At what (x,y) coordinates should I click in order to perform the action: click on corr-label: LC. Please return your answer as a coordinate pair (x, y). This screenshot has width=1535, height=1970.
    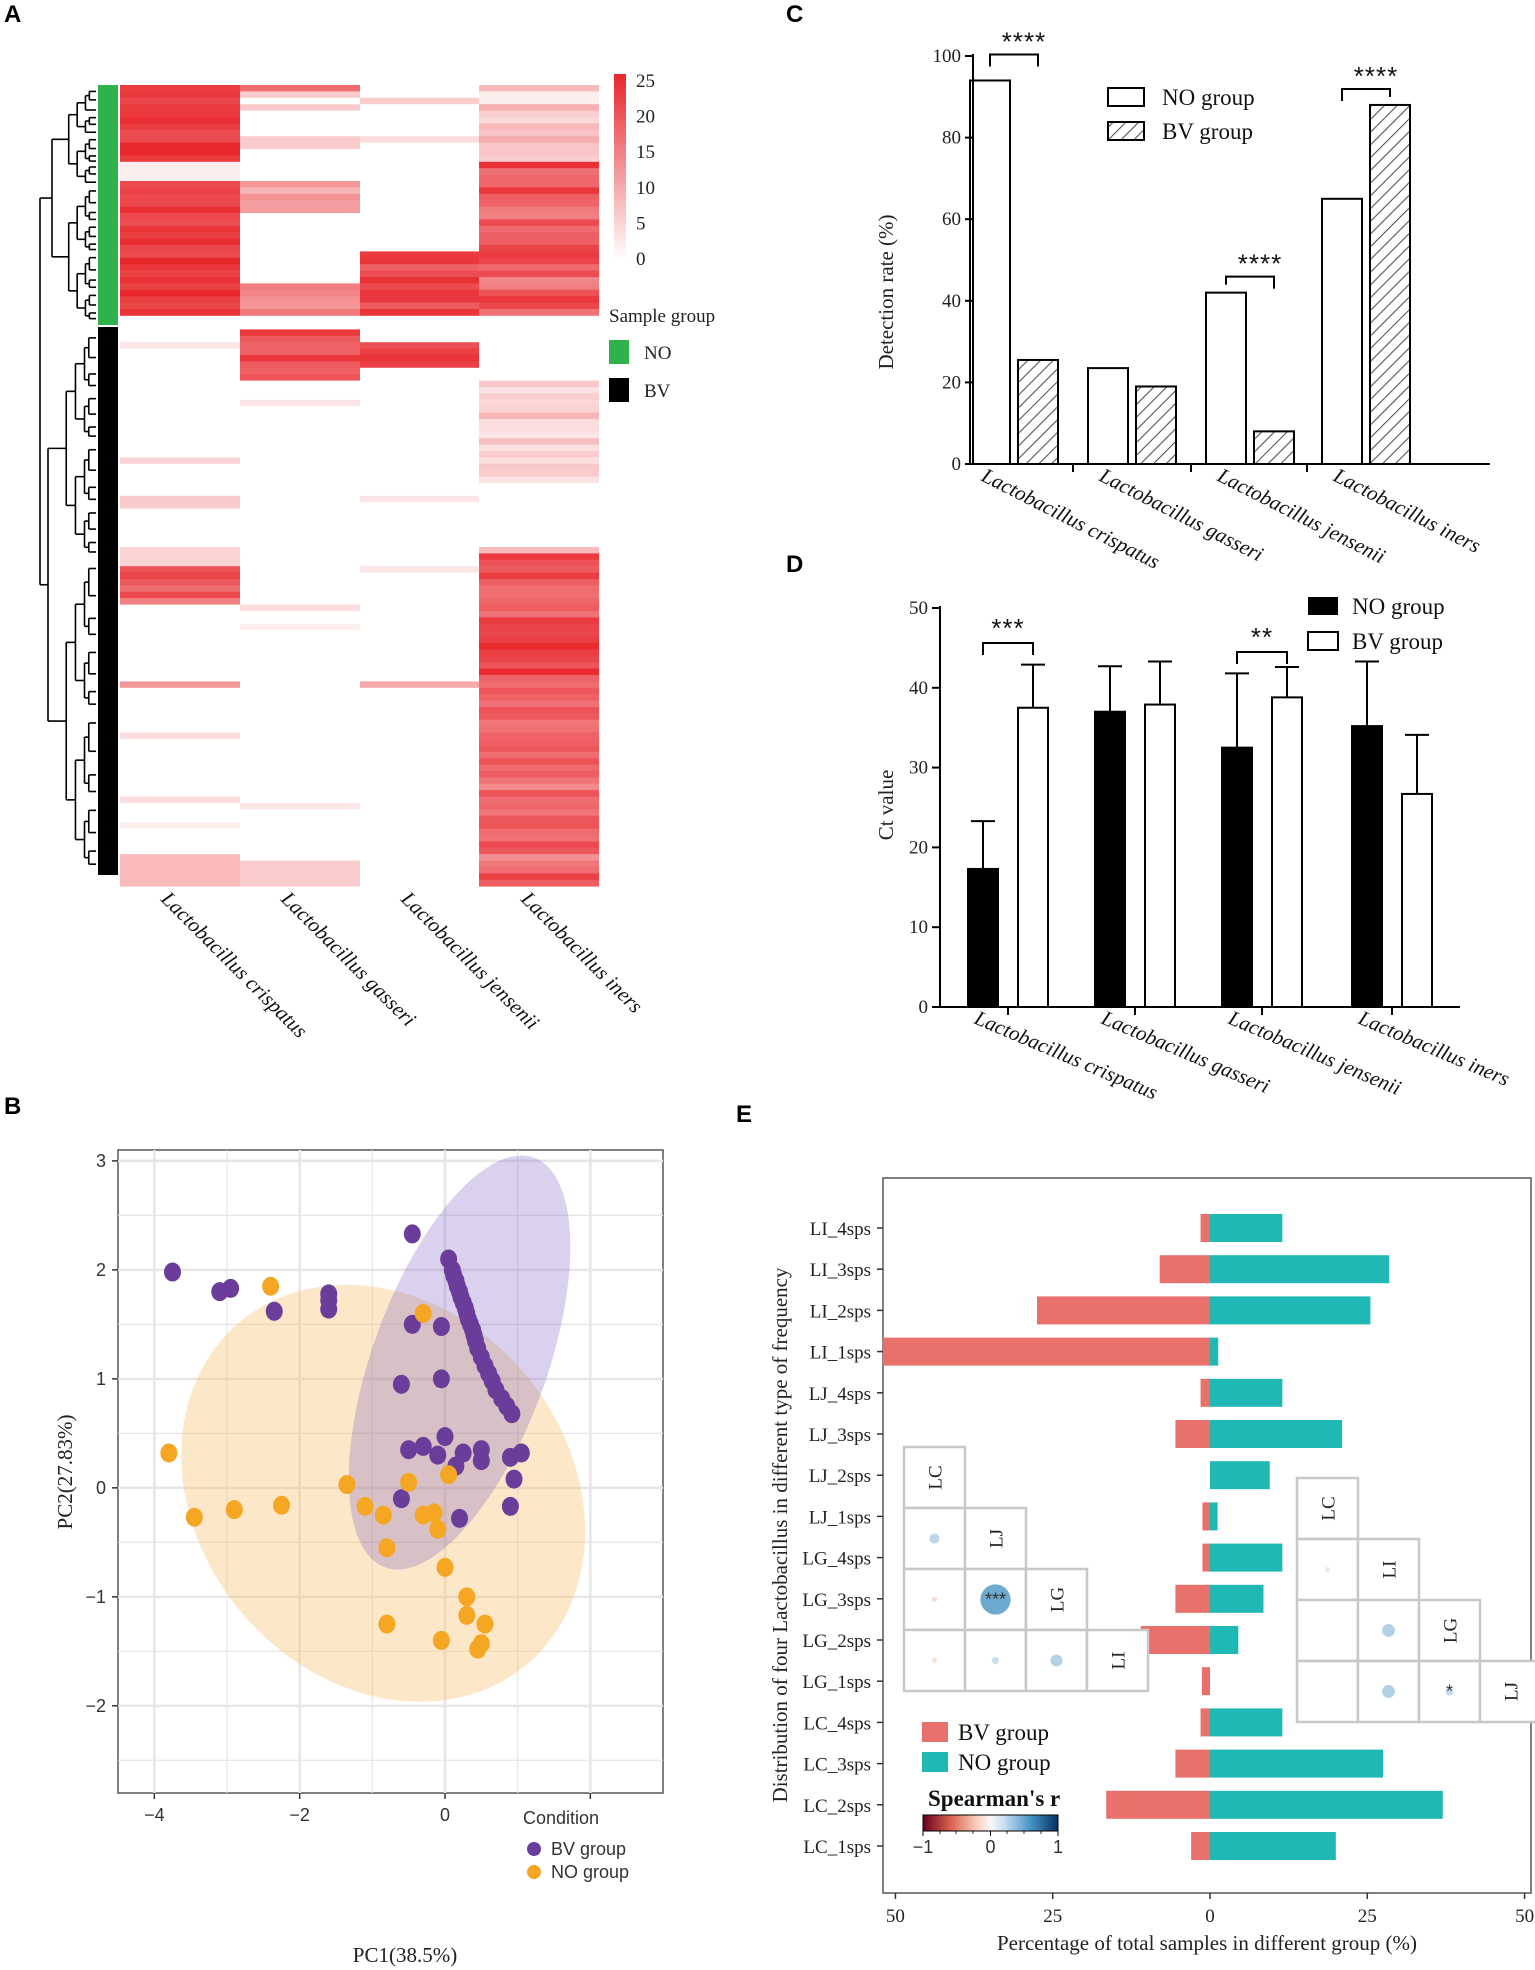
    Looking at the image, I should click on (1329, 1508).